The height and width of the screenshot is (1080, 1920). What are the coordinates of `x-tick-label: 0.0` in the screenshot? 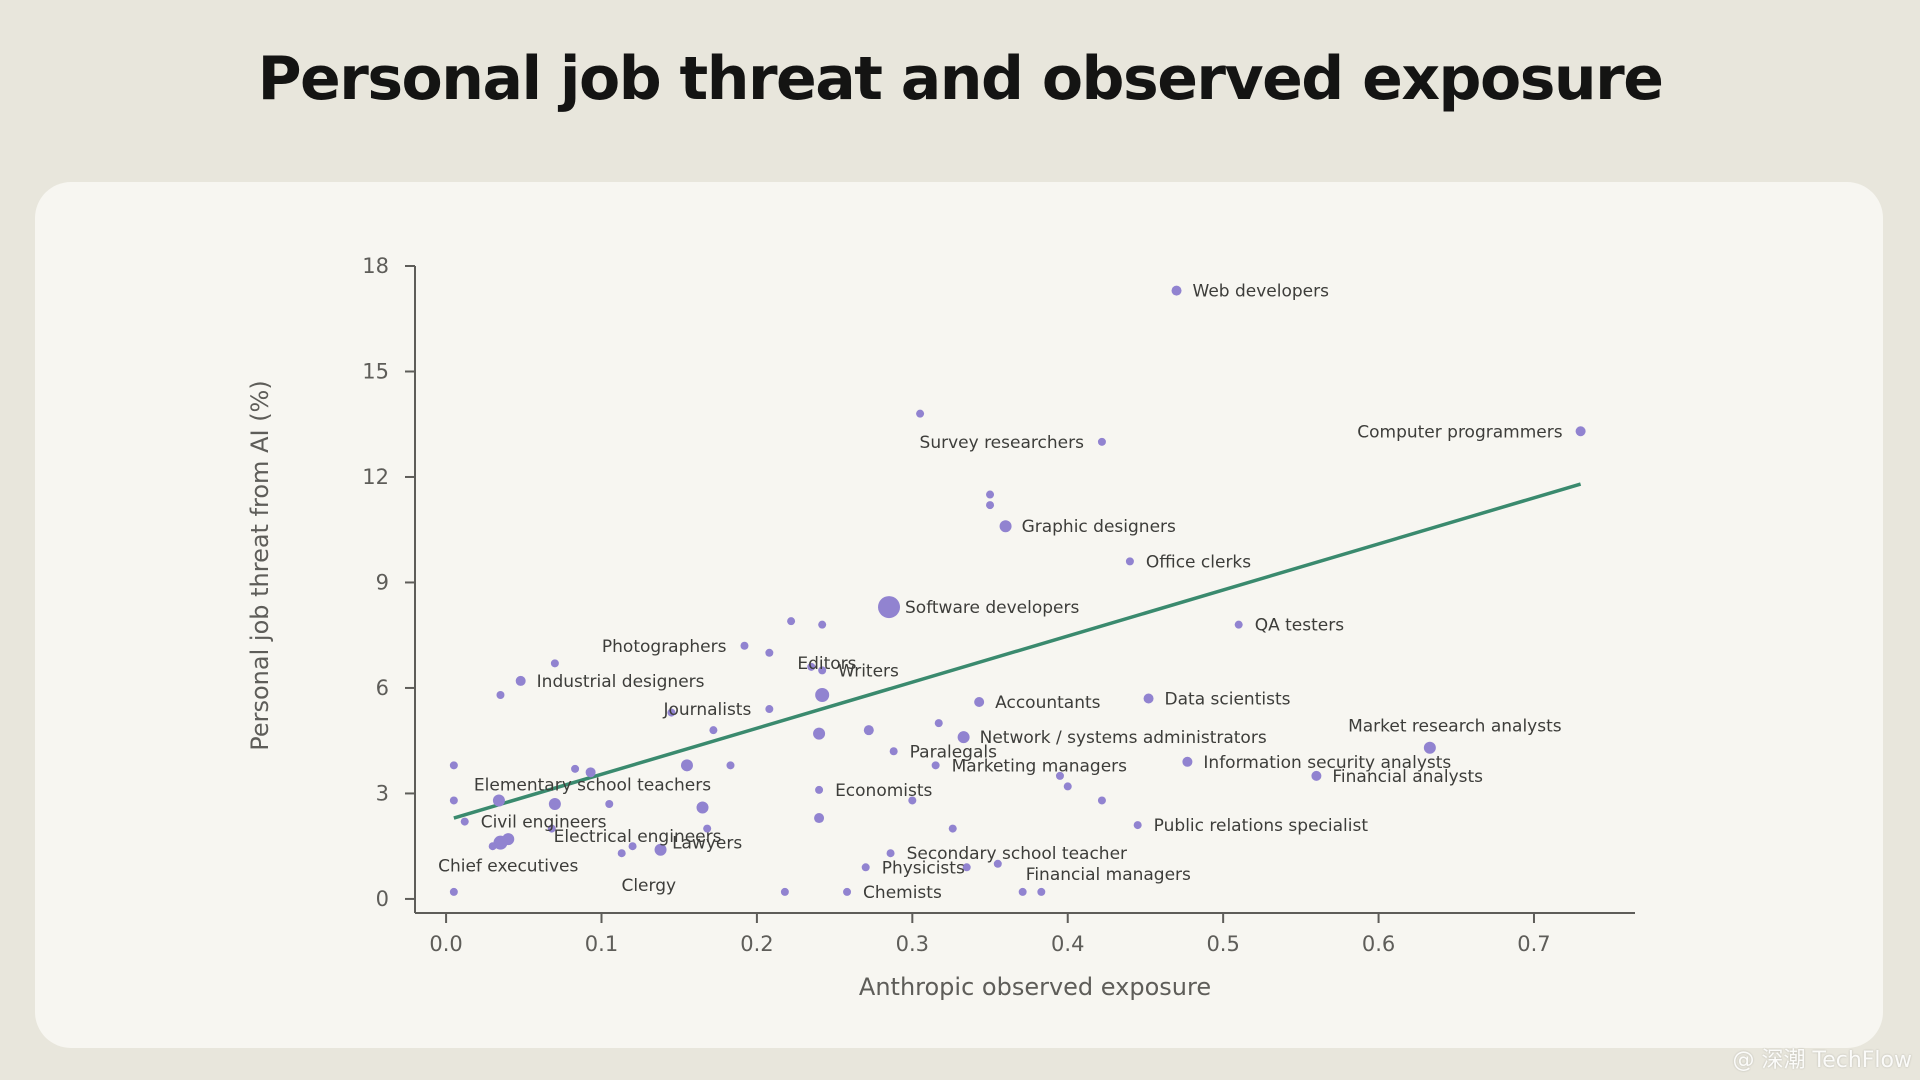 It's located at (445, 944).